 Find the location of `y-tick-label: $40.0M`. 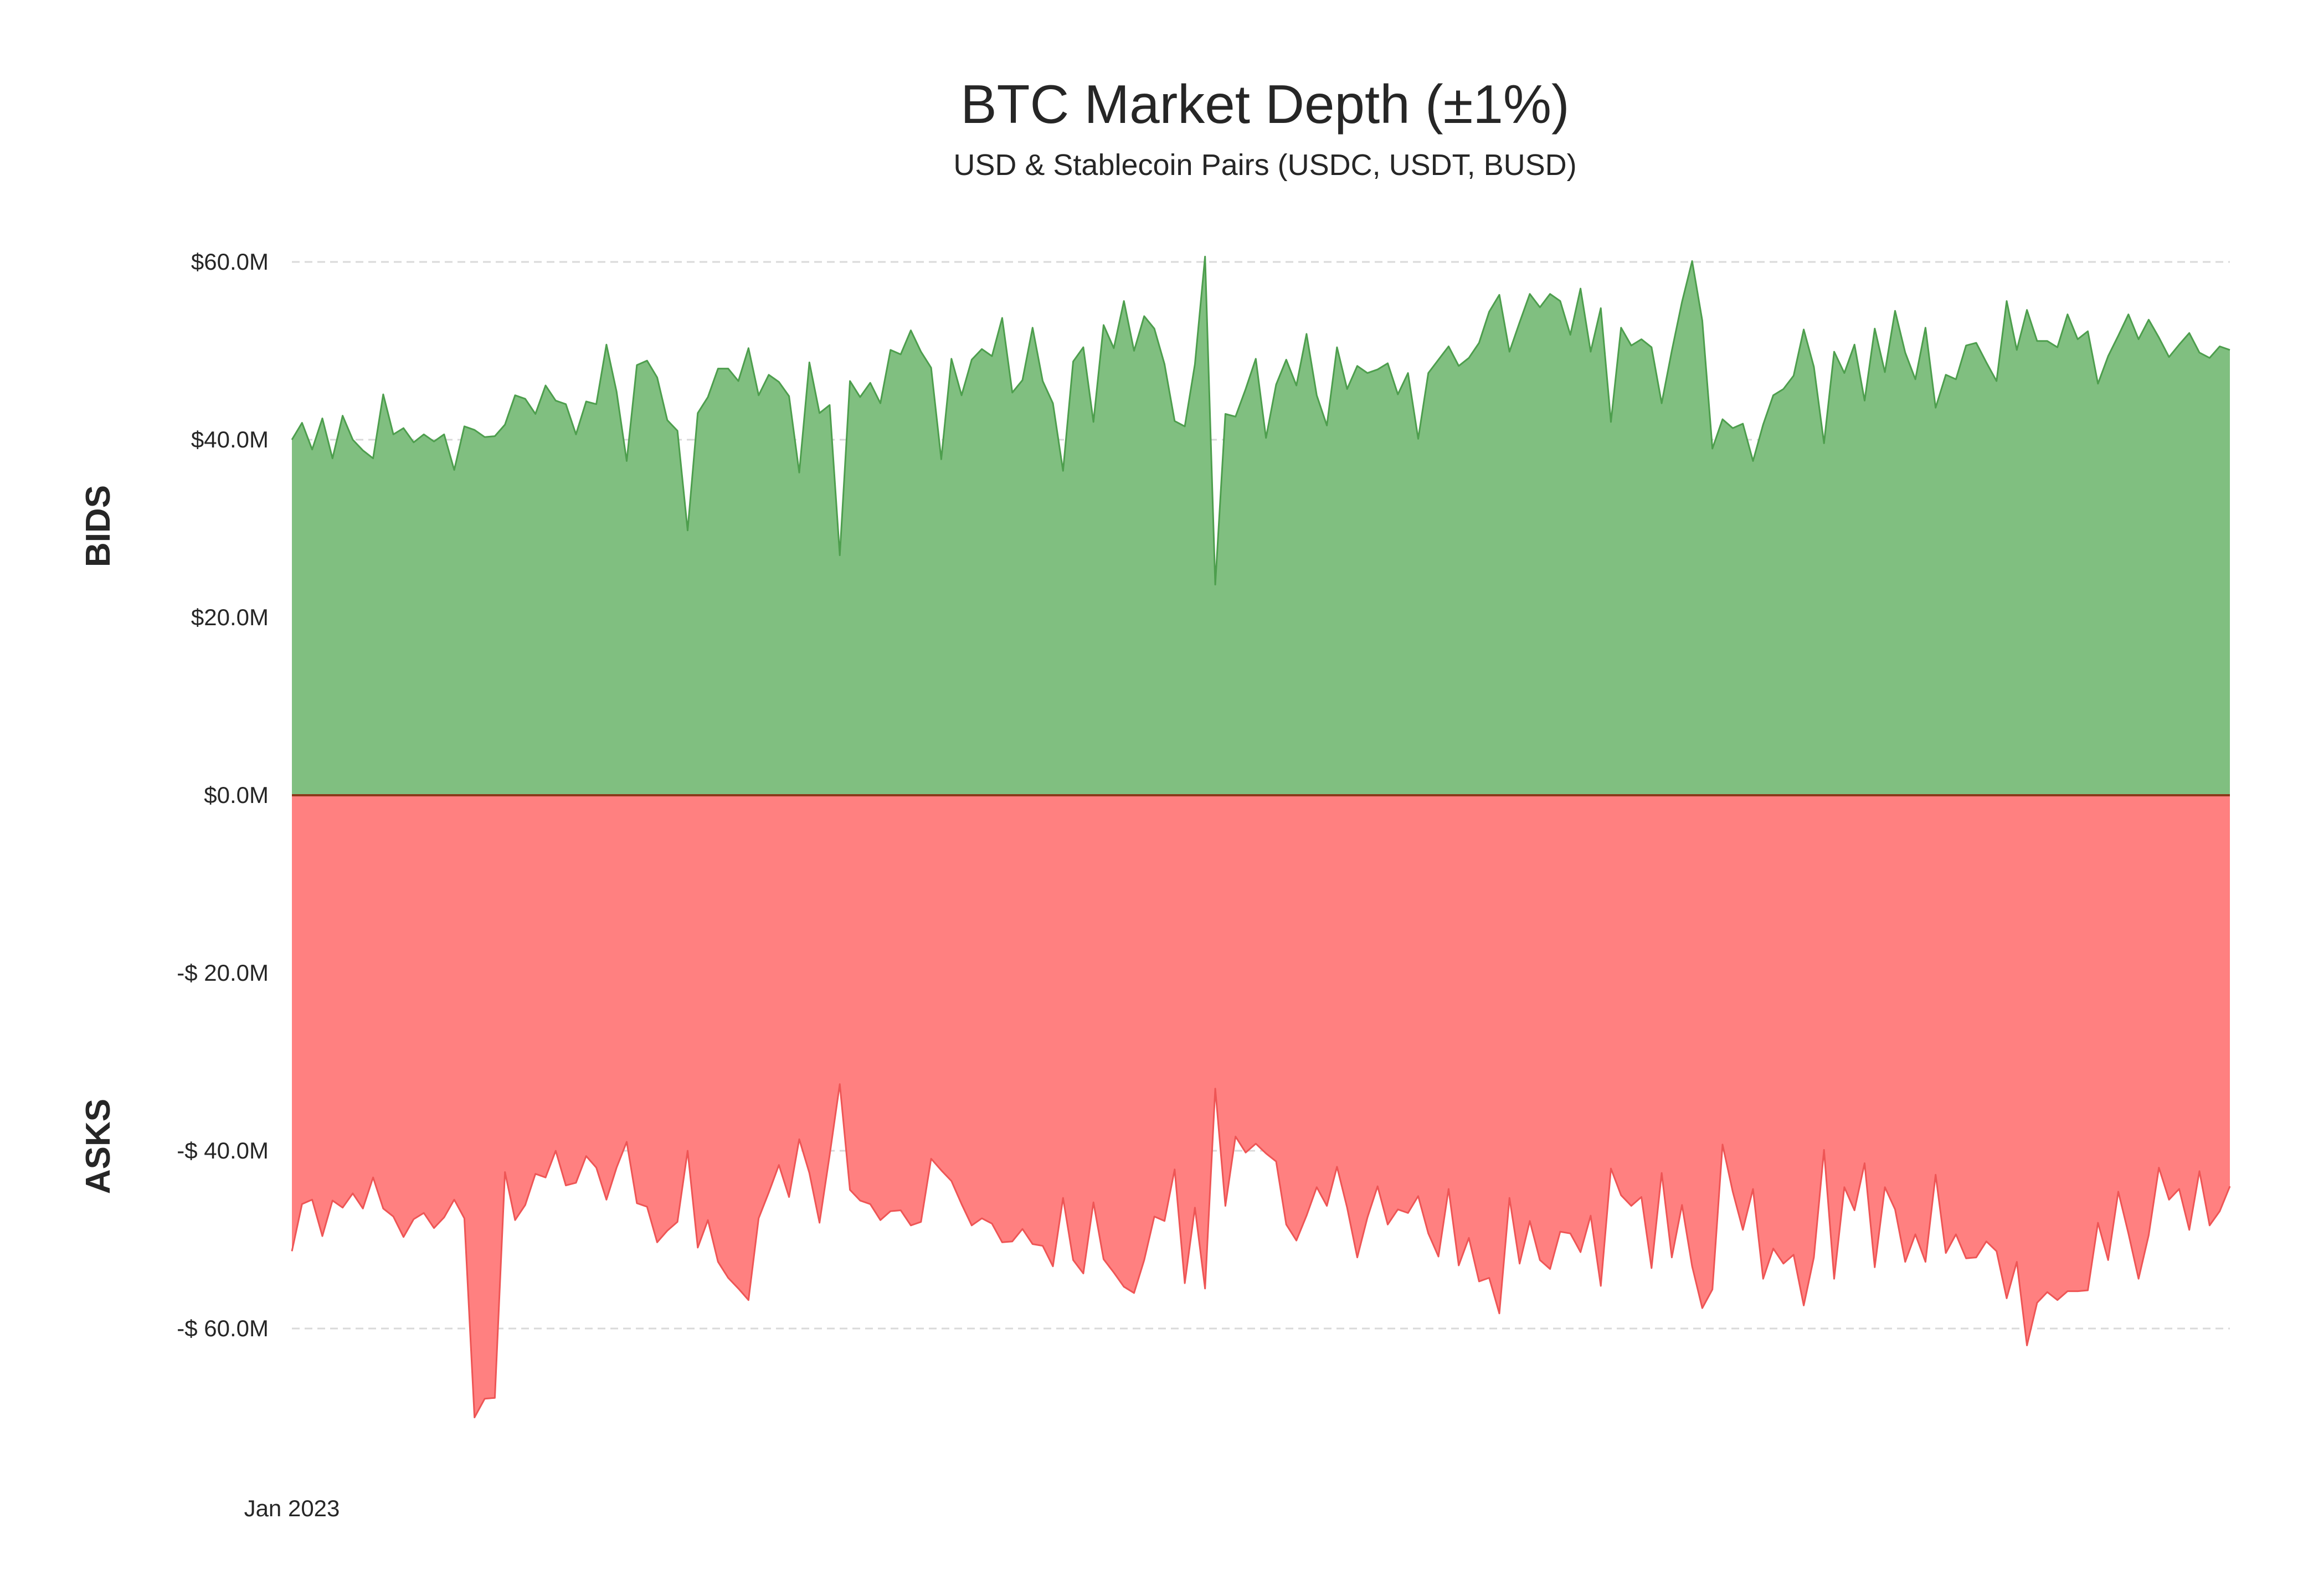

y-tick-label: $40.0M is located at coordinates (230, 439).